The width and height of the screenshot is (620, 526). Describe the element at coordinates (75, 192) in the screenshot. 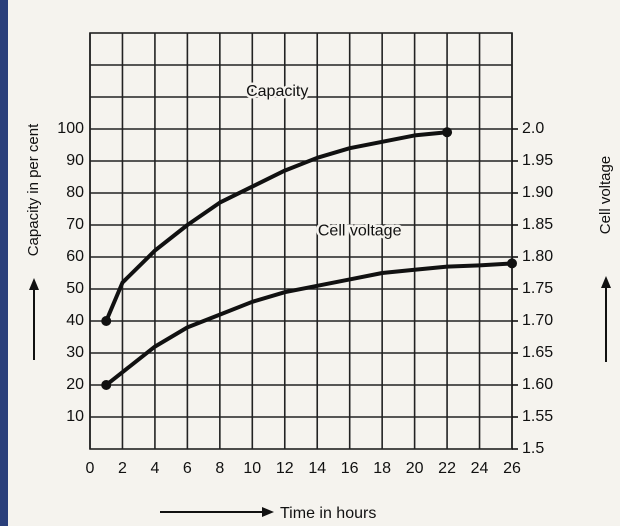

I see `y-tick-label: 80` at that location.